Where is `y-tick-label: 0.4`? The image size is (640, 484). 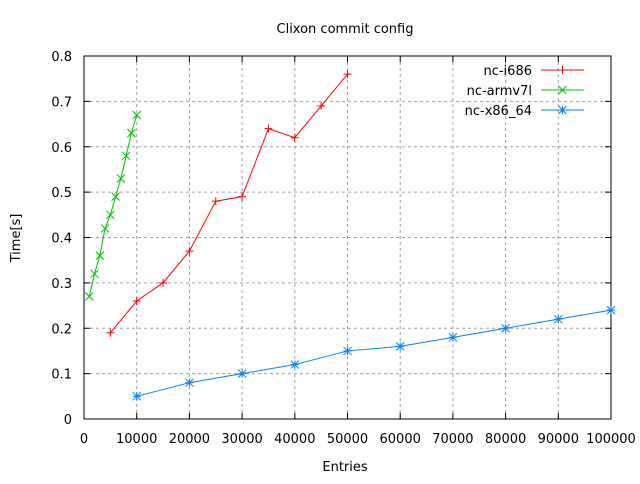
y-tick-label: 0.4 is located at coordinates (61, 239).